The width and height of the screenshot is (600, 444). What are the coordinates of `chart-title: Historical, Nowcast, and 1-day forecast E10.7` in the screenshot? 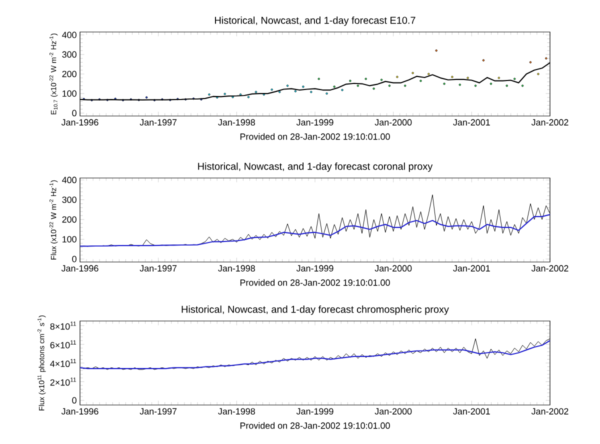 It's located at (315, 21).